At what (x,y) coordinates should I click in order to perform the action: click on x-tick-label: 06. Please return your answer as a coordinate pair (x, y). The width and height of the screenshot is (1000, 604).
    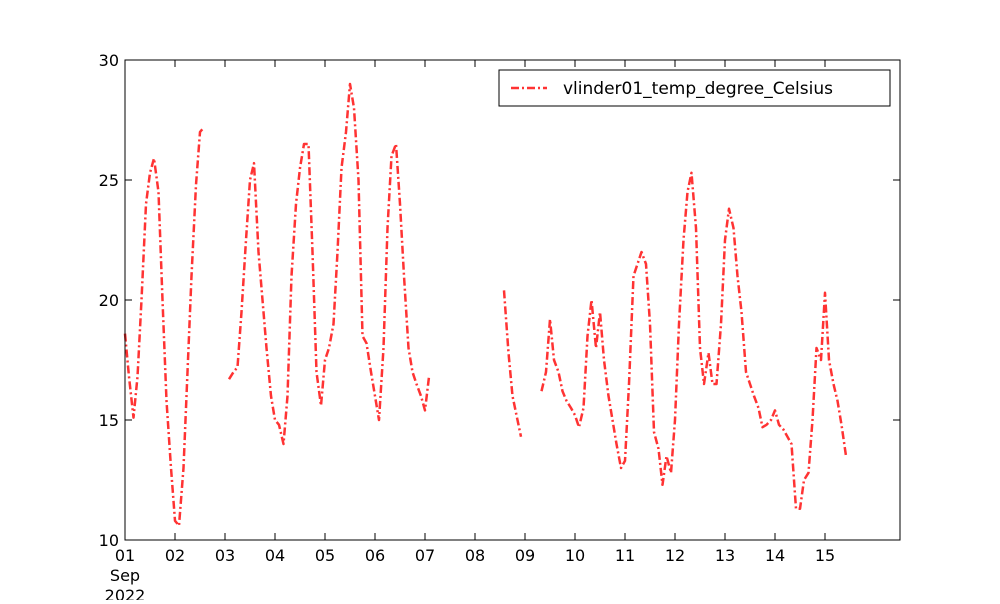
    Looking at the image, I should click on (375, 555).